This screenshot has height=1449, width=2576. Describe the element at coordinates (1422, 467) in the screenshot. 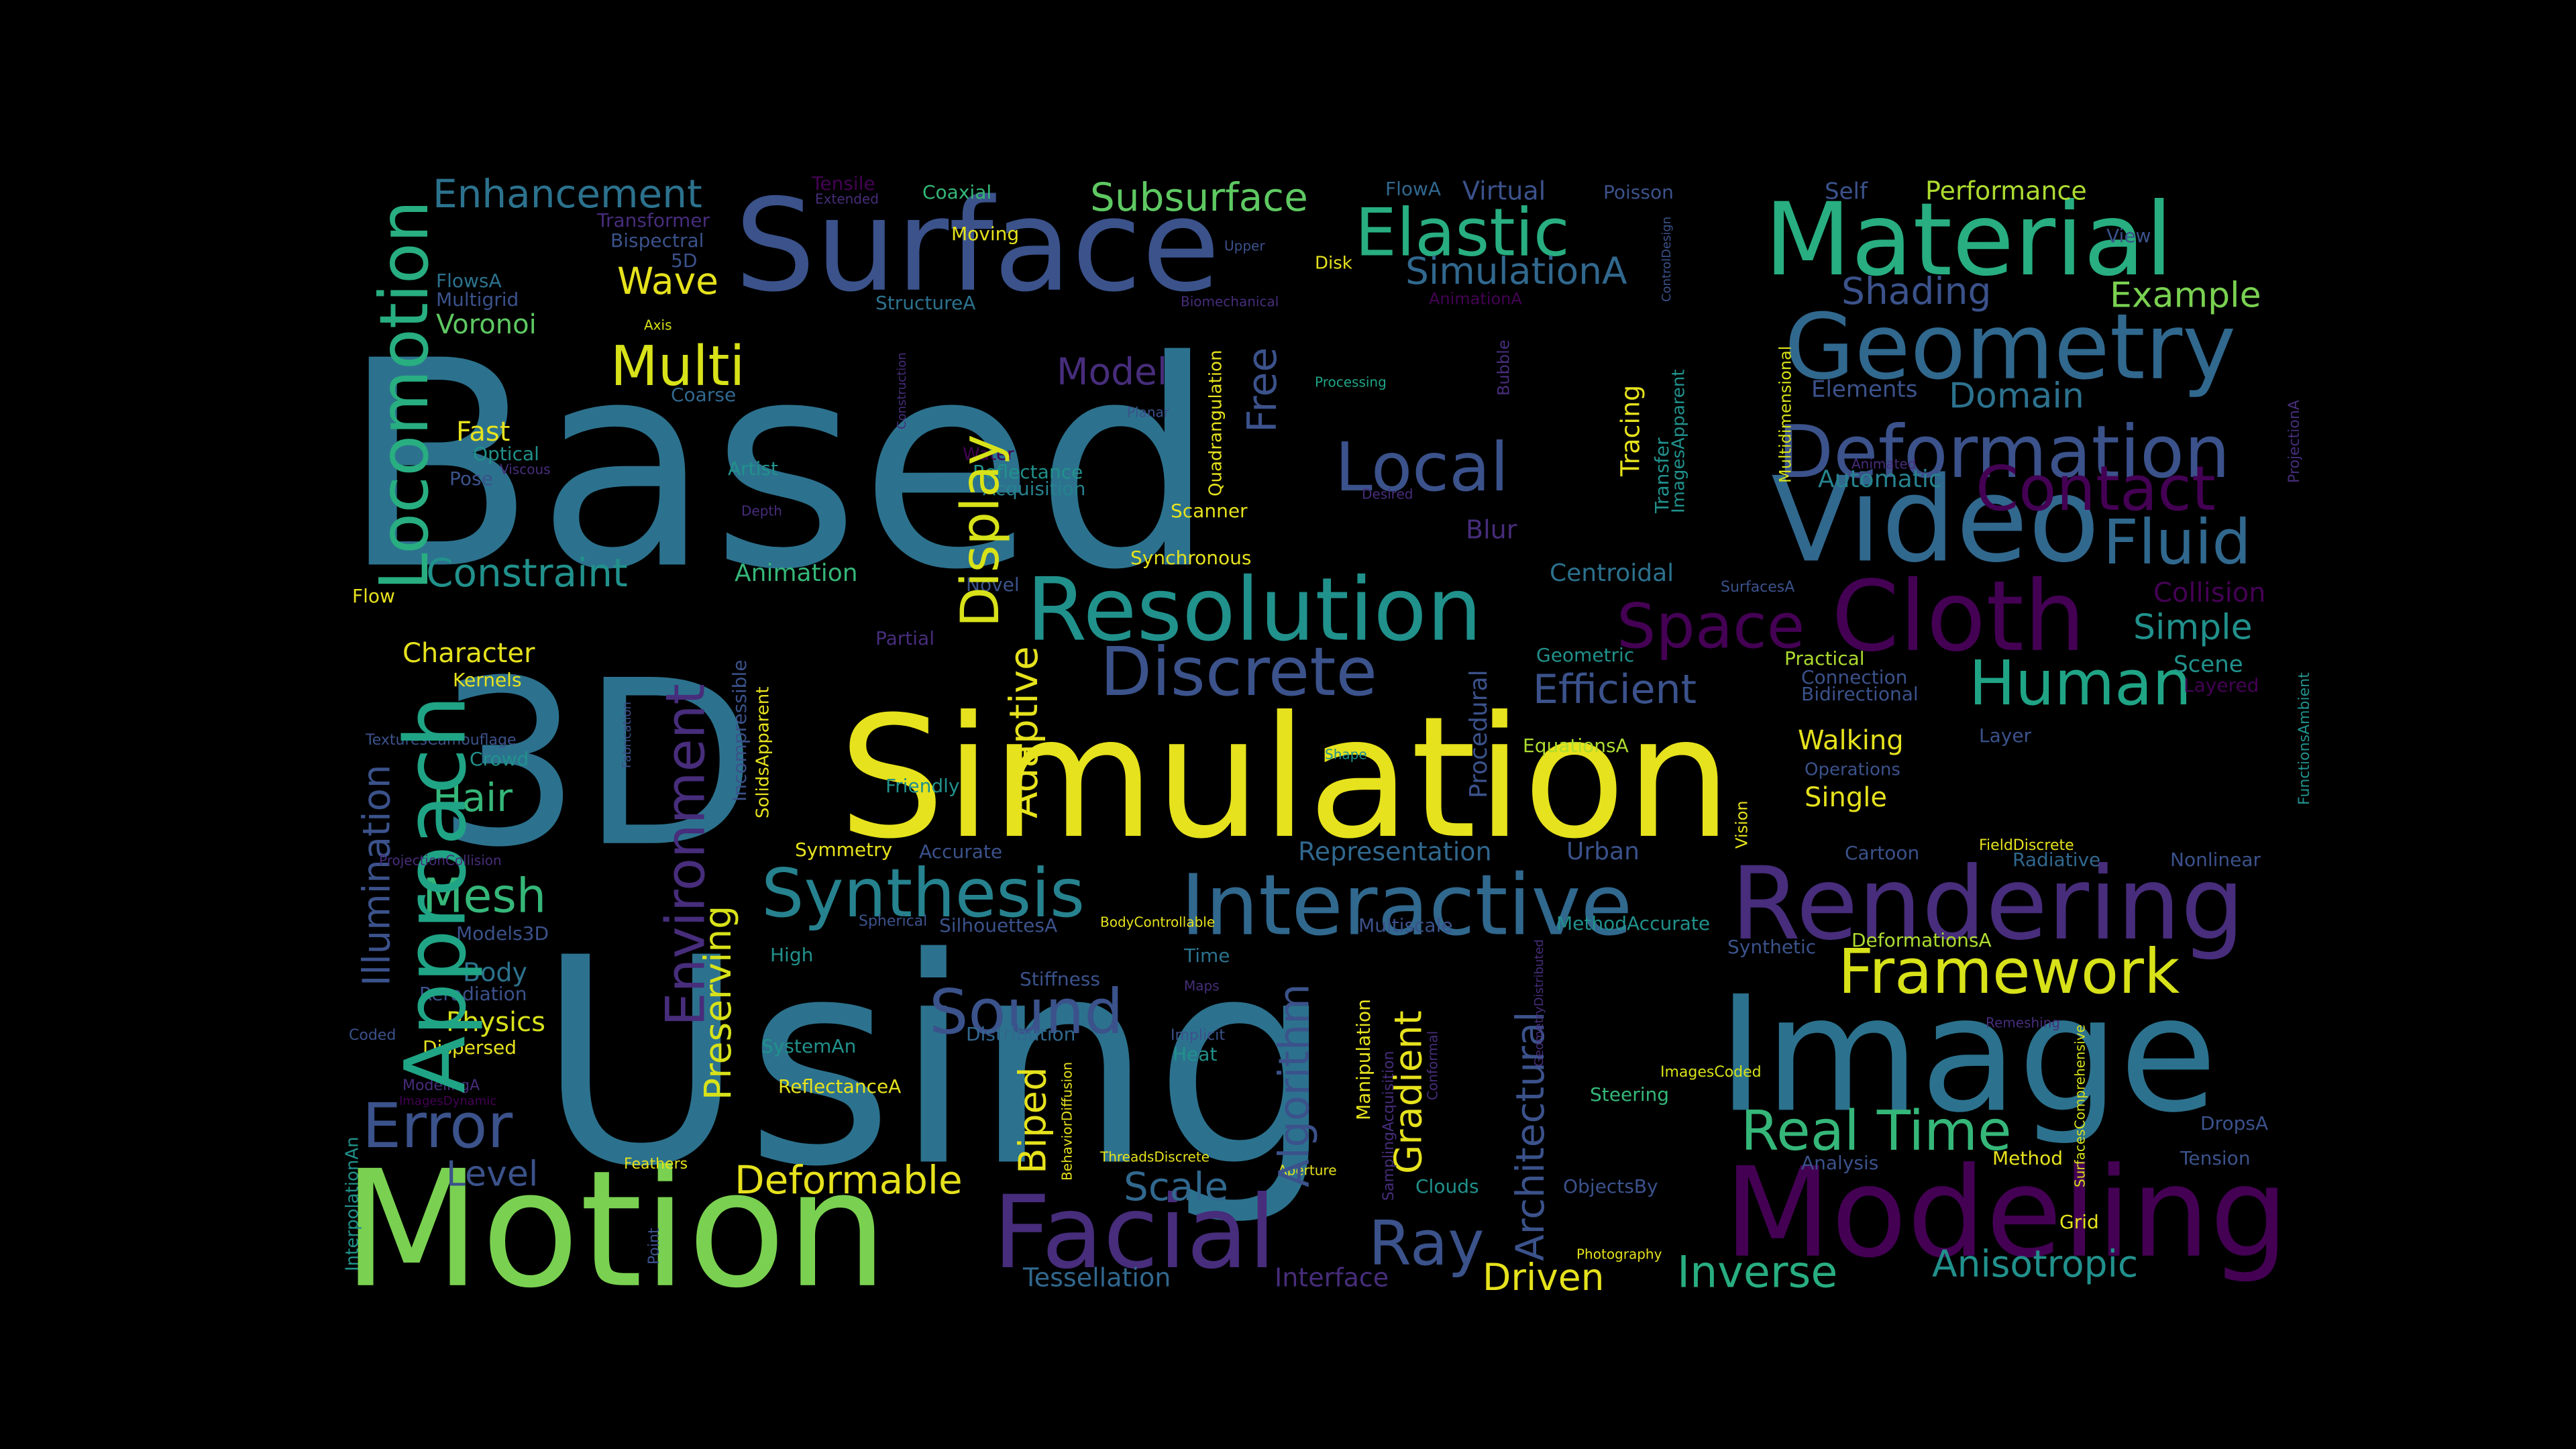

I see `word-local: Local` at that location.